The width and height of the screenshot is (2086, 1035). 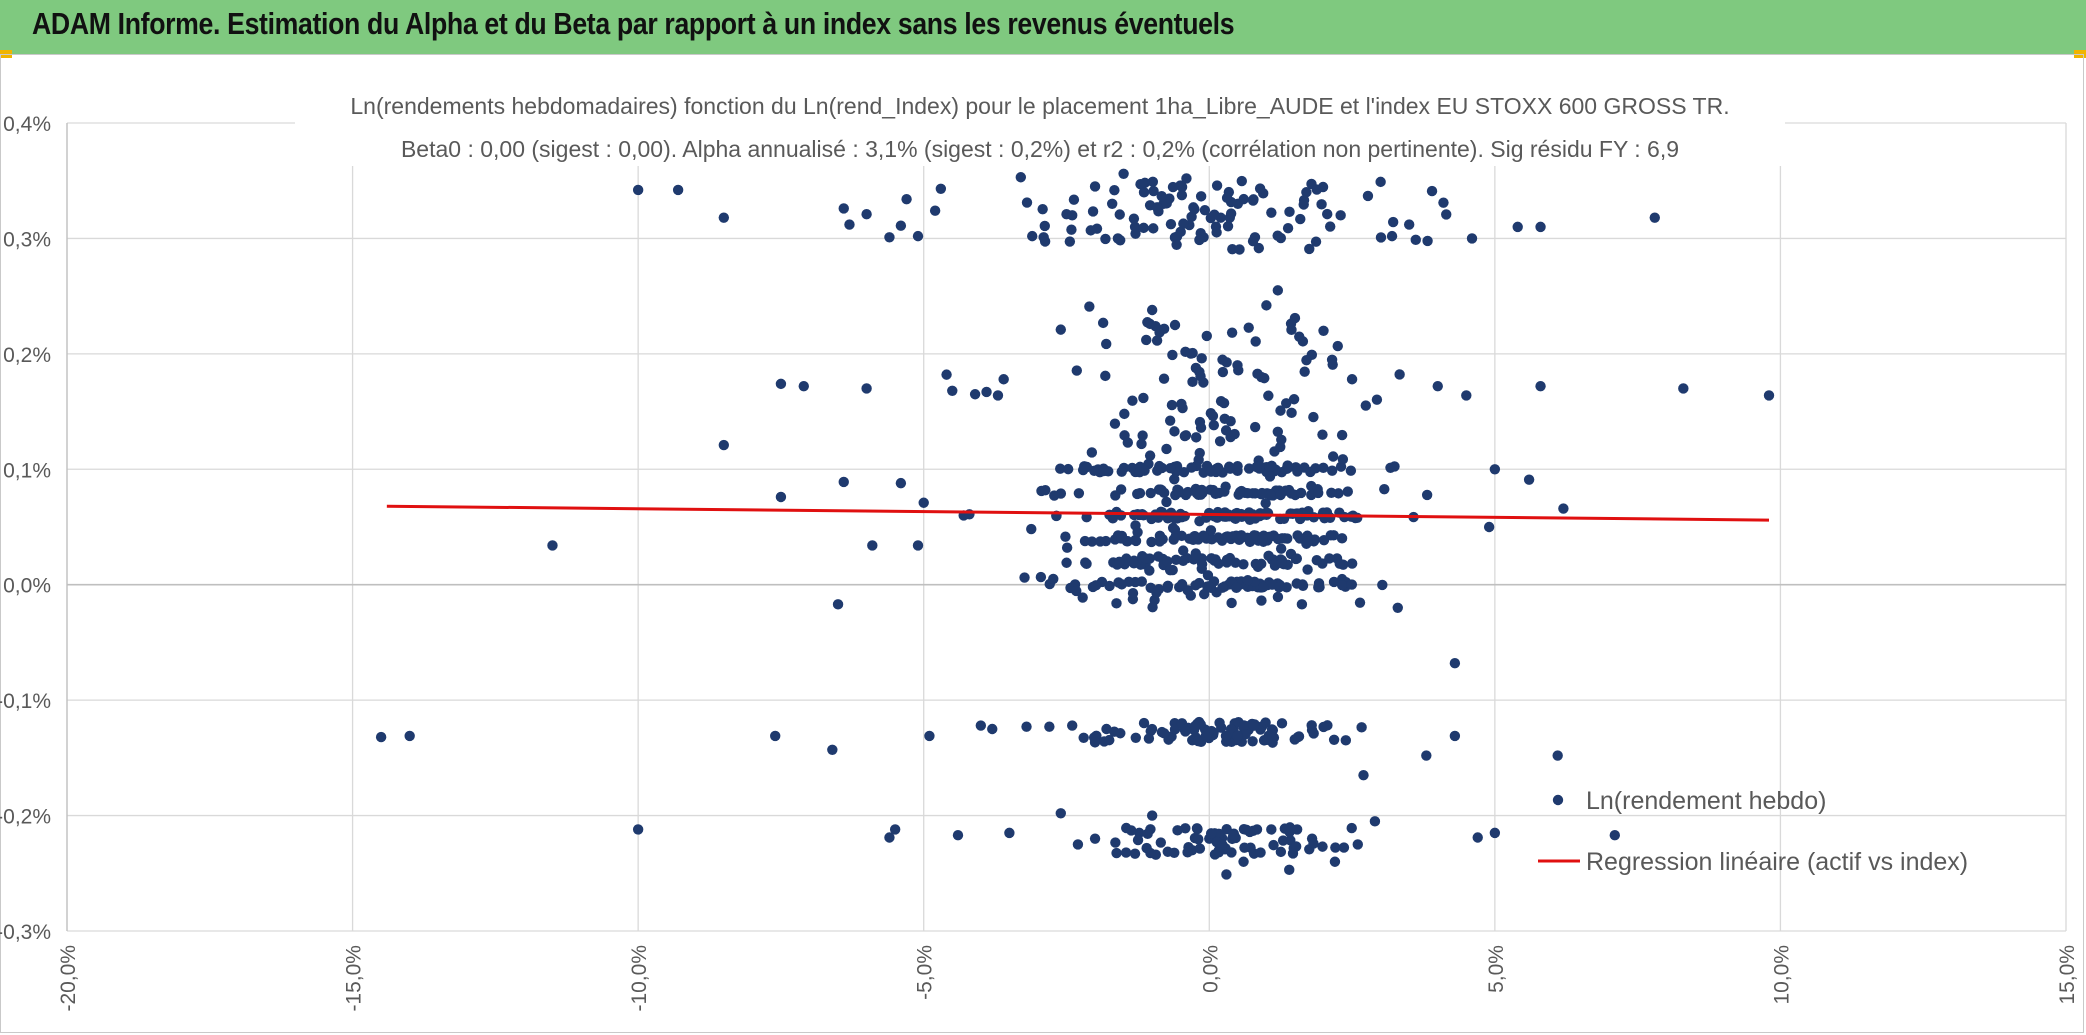 What do you see at coordinates (2067, 975) in the screenshot?
I see `x-tick-label: 15,0%` at bounding box center [2067, 975].